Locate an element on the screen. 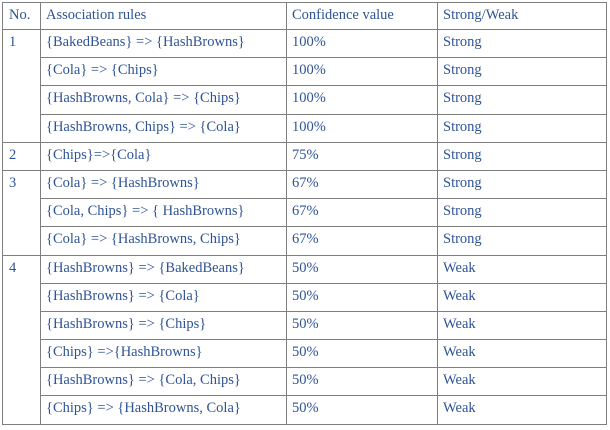 The image size is (610, 430). table-row: {Chips} =>{HashBrowns} 50% Weak is located at coordinates (305, 354).